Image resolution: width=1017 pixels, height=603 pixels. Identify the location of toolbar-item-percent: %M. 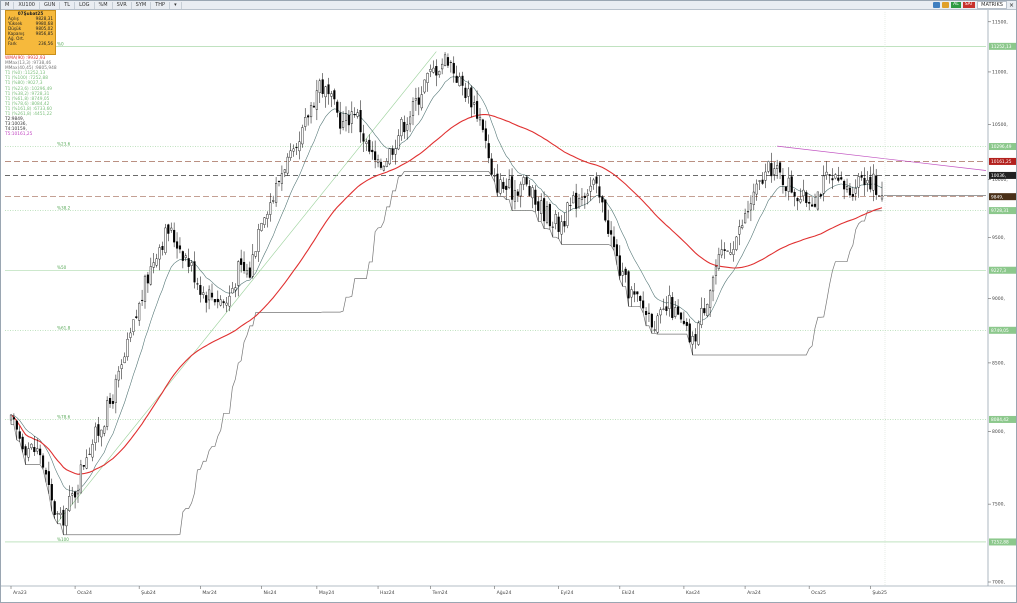
(104, 5).